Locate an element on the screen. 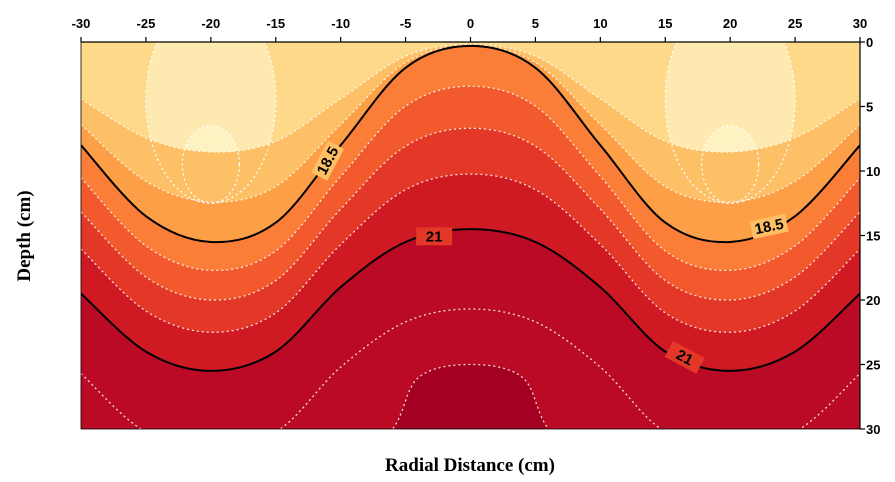 The width and height of the screenshot is (895, 482). y-tick-label: 25 is located at coordinates (873, 365).